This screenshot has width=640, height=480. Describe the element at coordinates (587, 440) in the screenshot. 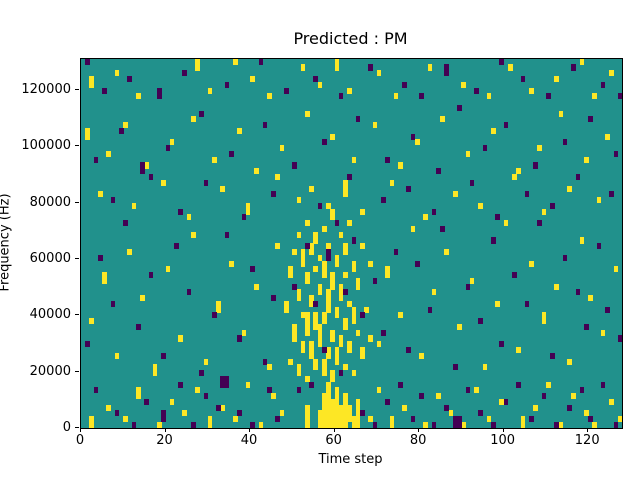

I see `x-tick-label: 120` at that location.